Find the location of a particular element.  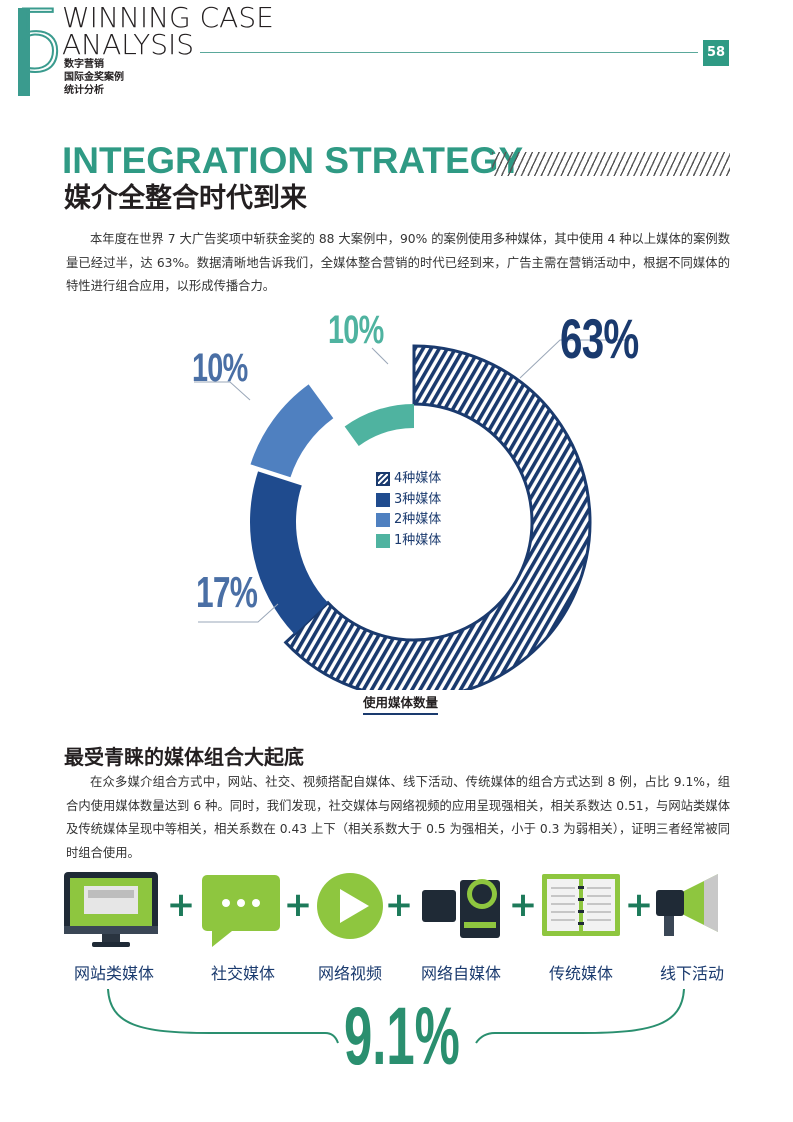

slice-2-media is located at coordinates (292, 431).